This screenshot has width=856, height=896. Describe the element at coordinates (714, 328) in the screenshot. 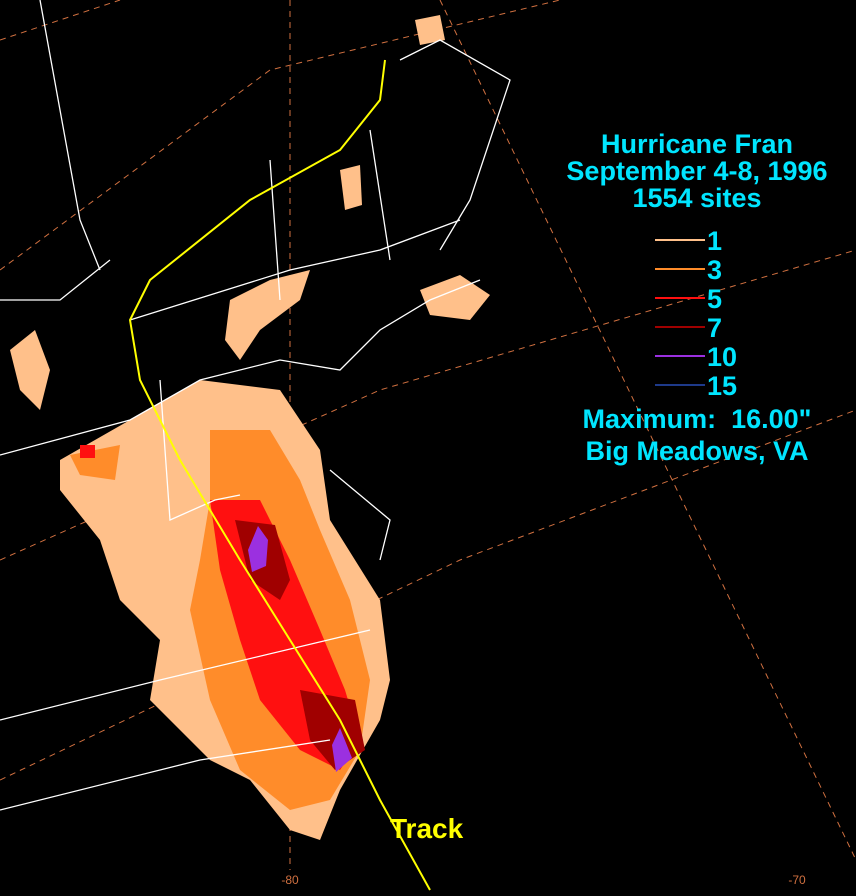

I see `legend-label: 7` at that location.